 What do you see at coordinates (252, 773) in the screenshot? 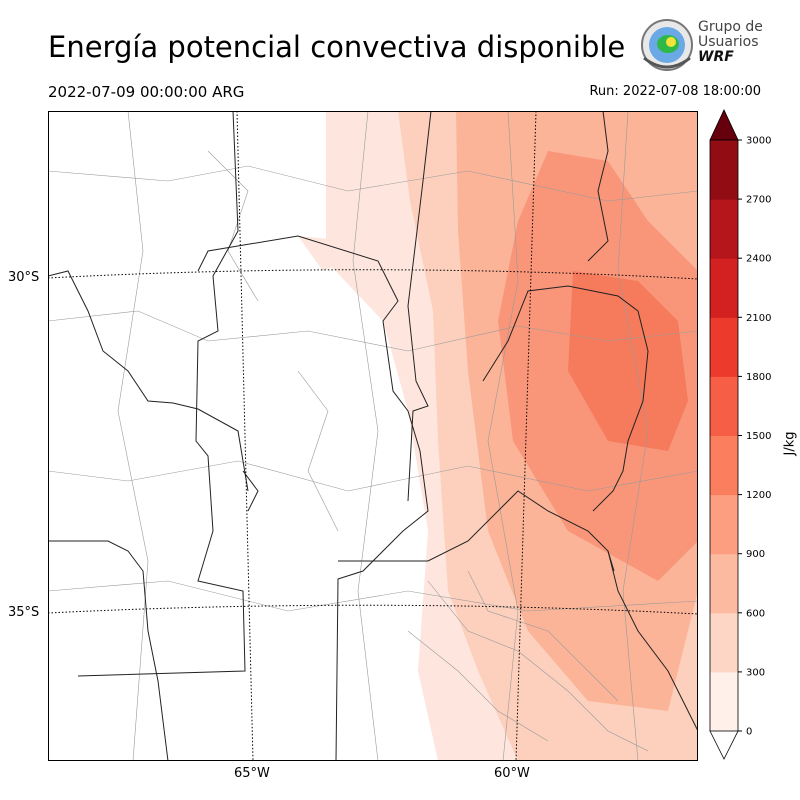
I see `lon-label-65w: 65°W` at bounding box center [252, 773].